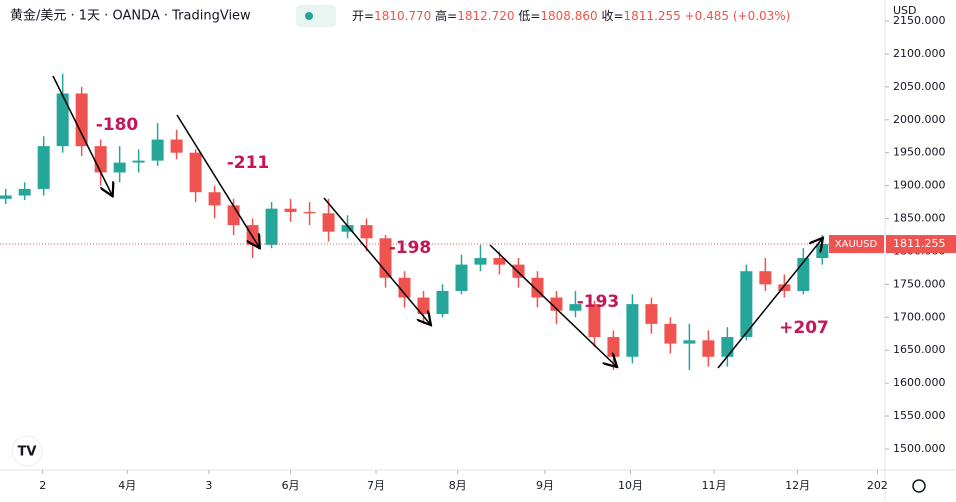 This screenshot has height=502, width=956. I want to click on y-tick-label: 1750.000, so click(919, 283).